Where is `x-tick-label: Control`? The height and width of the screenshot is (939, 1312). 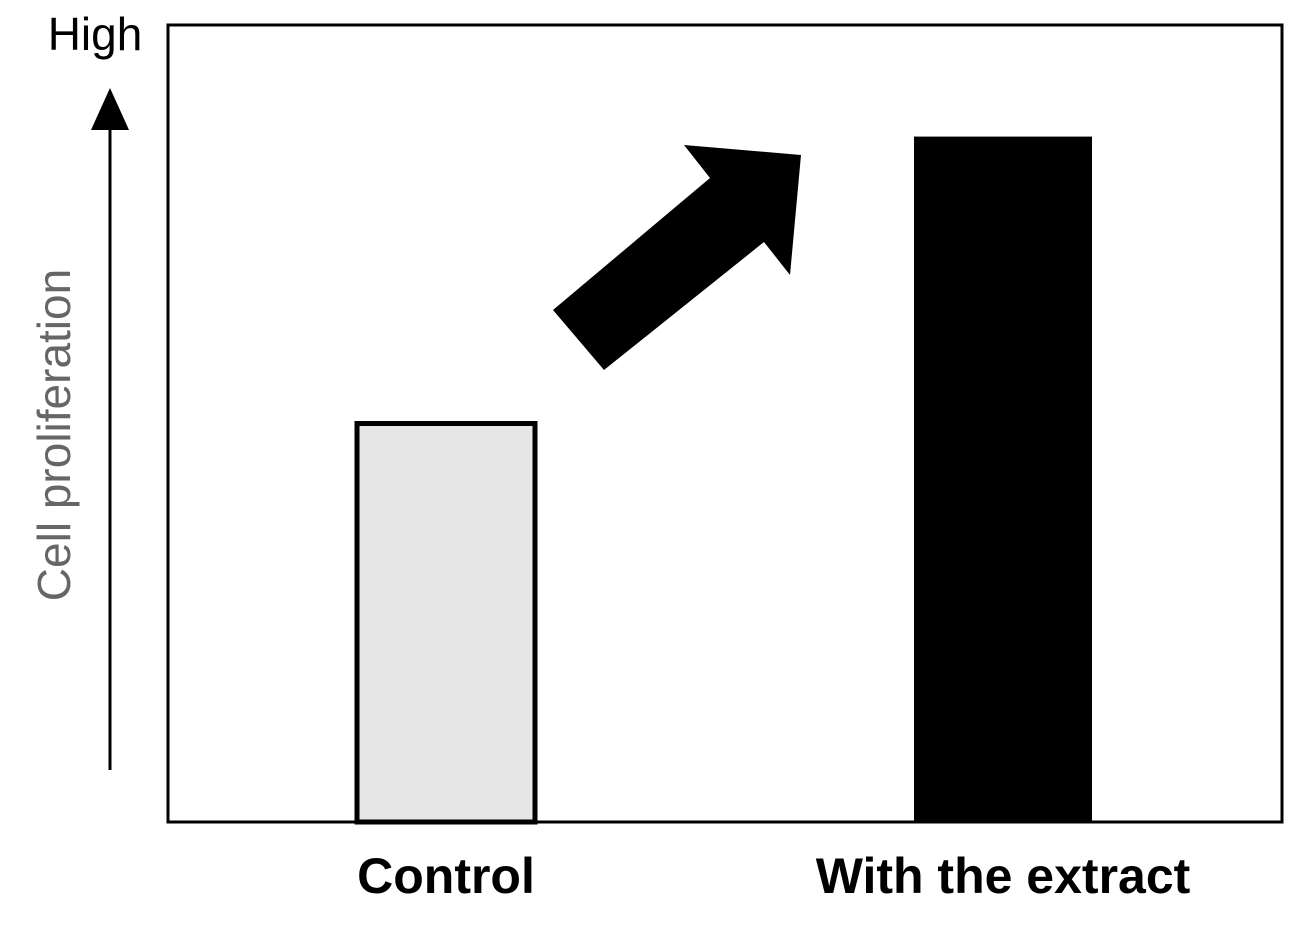
x-tick-label: Control is located at coordinates (446, 876).